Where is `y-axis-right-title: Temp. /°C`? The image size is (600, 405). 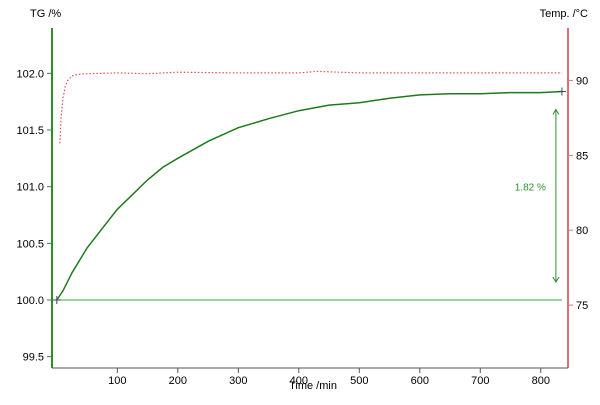 y-axis-right-title: Temp. /°C is located at coordinates (564, 14).